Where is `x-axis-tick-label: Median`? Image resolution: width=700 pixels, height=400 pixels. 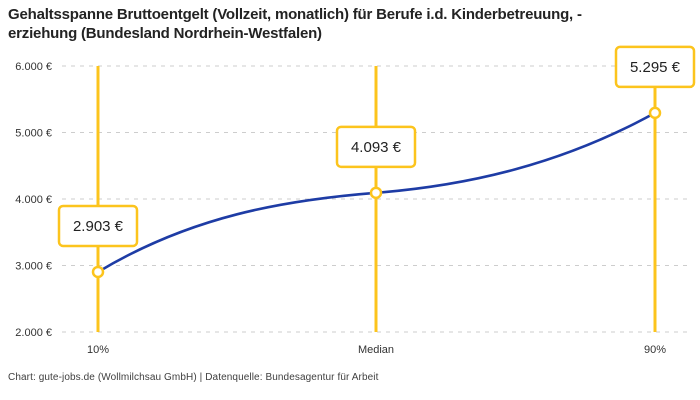
x-axis-tick-label: Median is located at coordinates (376, 350).